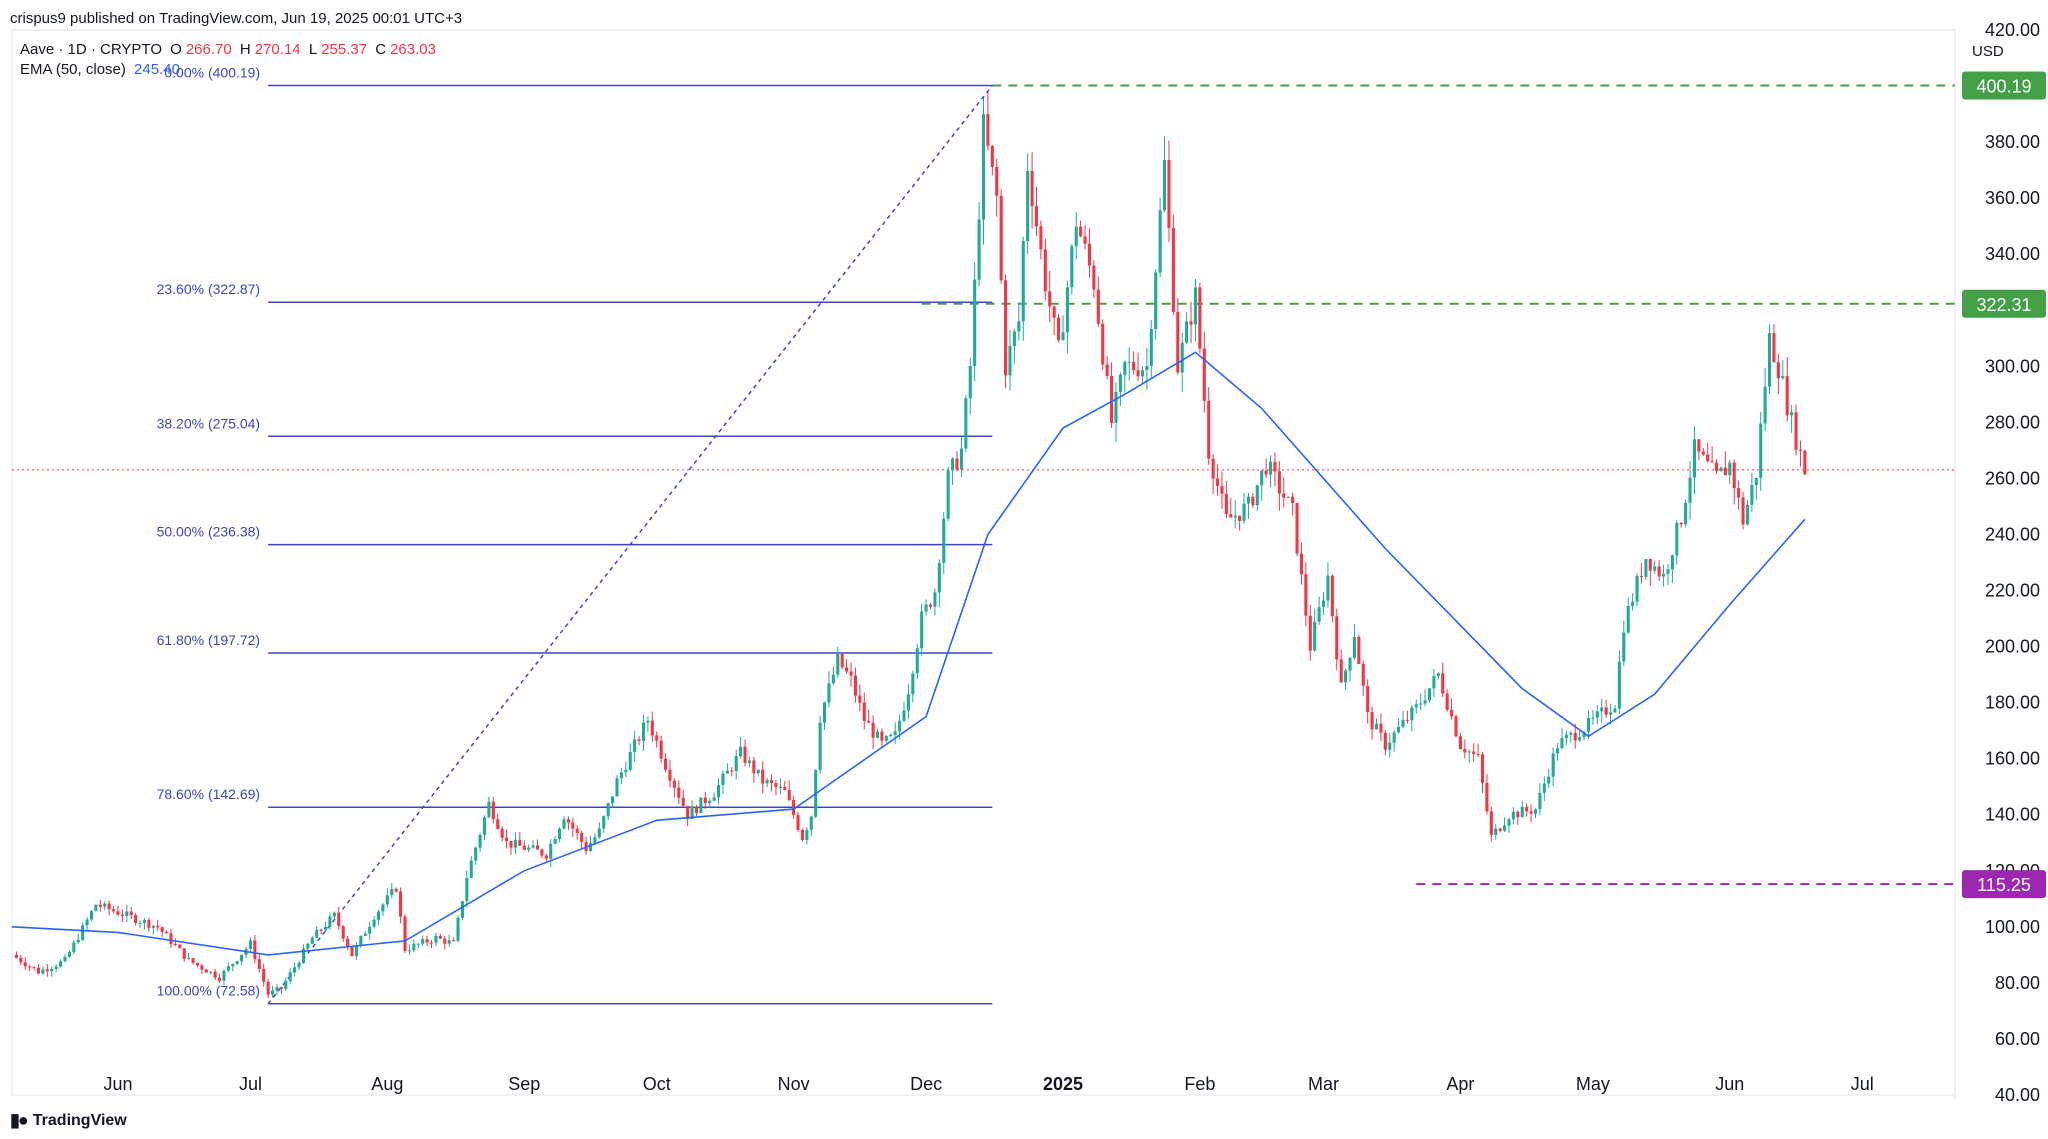  I want to click on ema-label: EMA (50, close), so click(73, 69).